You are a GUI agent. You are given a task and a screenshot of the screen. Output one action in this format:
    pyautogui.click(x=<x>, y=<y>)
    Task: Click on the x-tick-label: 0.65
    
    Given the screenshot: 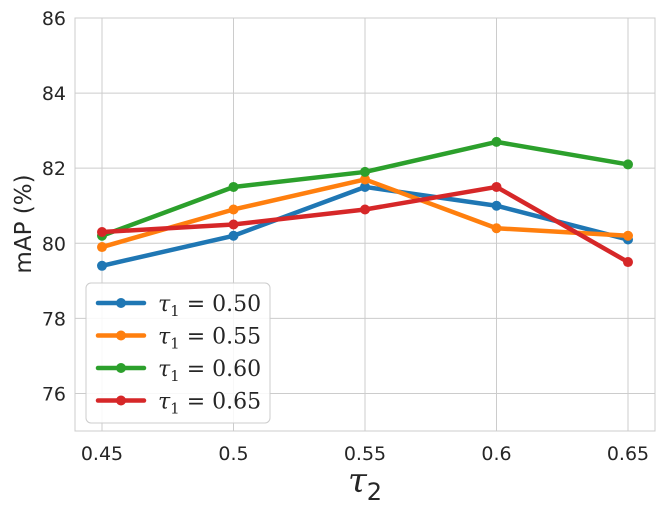 What is the action you would take?
    pyautogui.click(x=628, y=454)
    